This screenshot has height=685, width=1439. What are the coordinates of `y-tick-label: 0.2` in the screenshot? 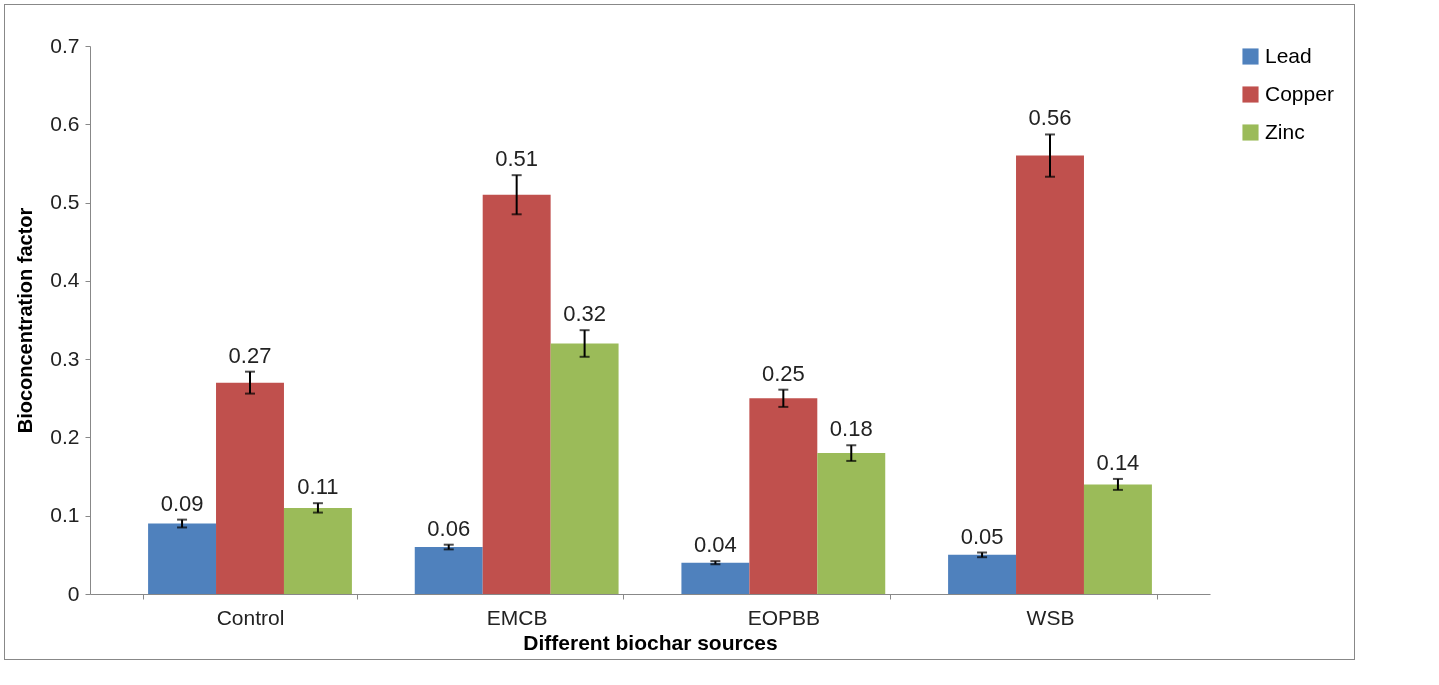 It's located at (65, 436).